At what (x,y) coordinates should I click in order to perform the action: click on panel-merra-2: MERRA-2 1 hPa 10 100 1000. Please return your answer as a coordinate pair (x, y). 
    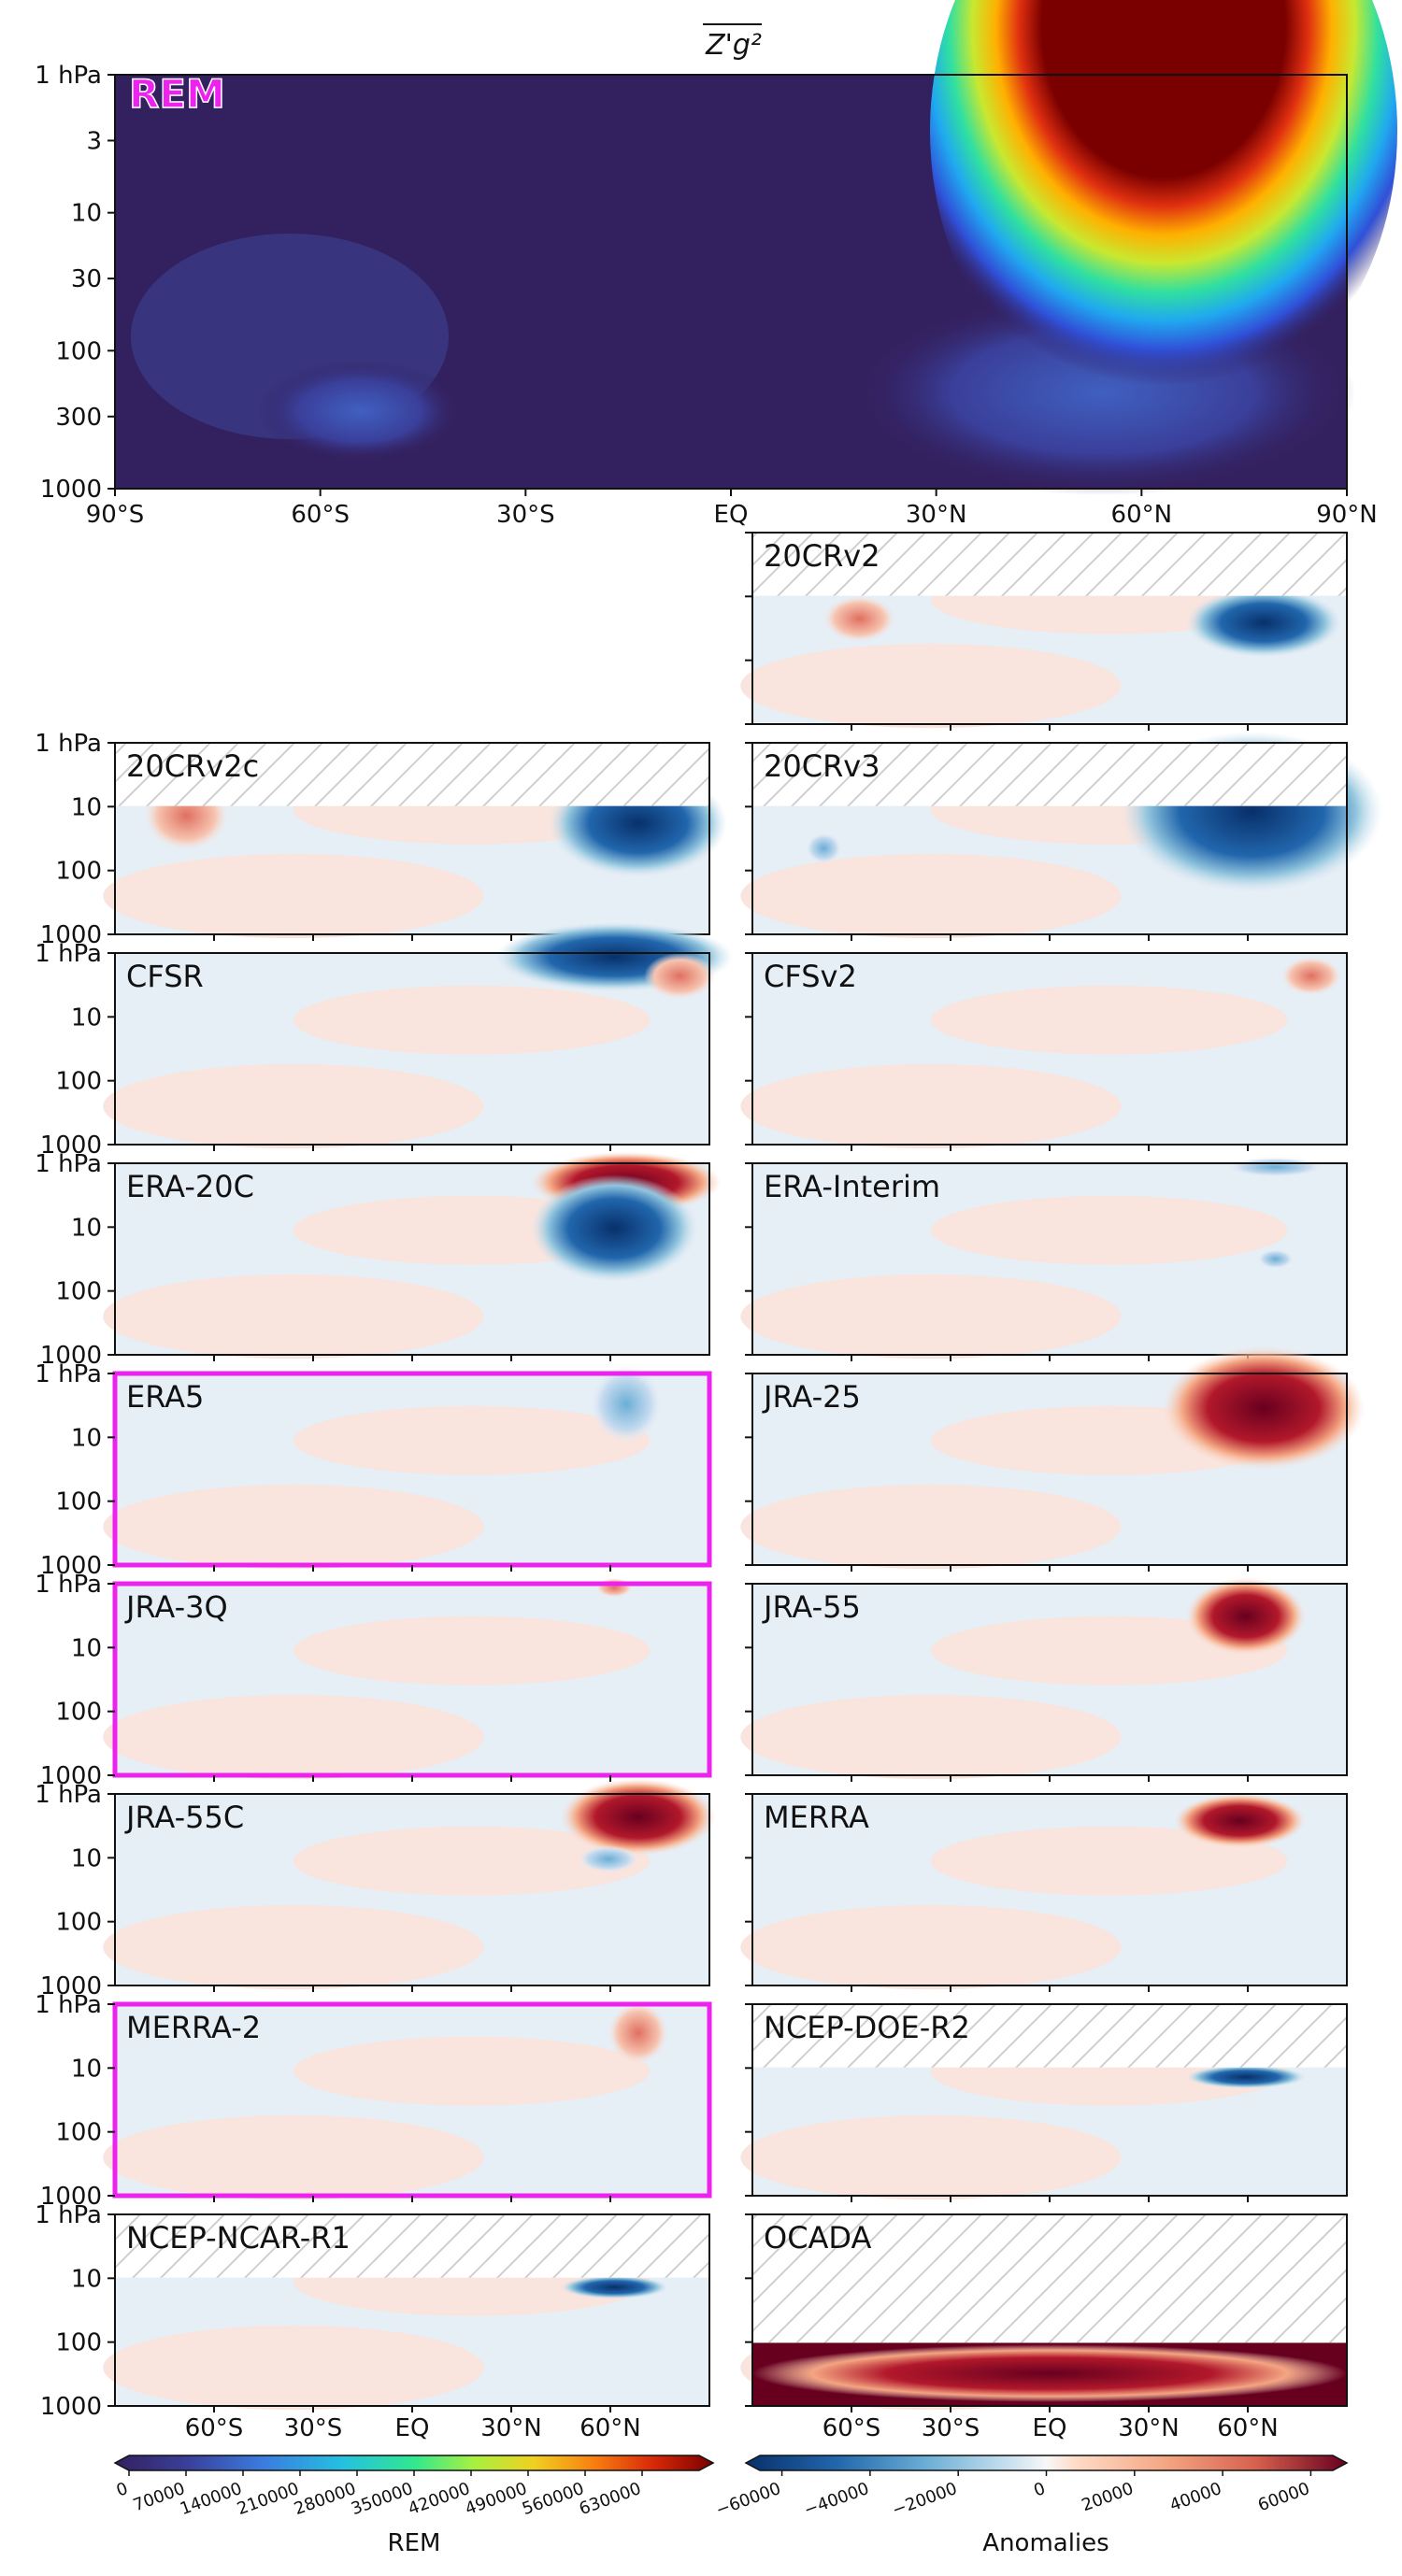
    Looking at the image, I should click on (373, 2101).